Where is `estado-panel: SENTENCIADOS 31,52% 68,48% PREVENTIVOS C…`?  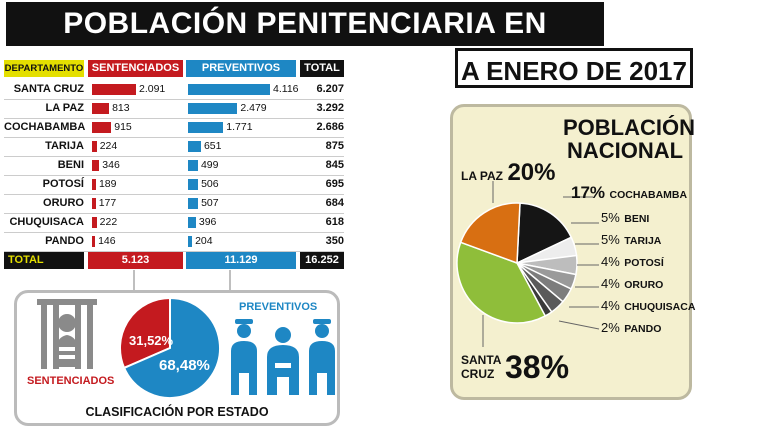
estado-panel: SENTENCIADOS 31,52% 68,48% PREVENTIVOS C… is located at coordinates (177, 358).